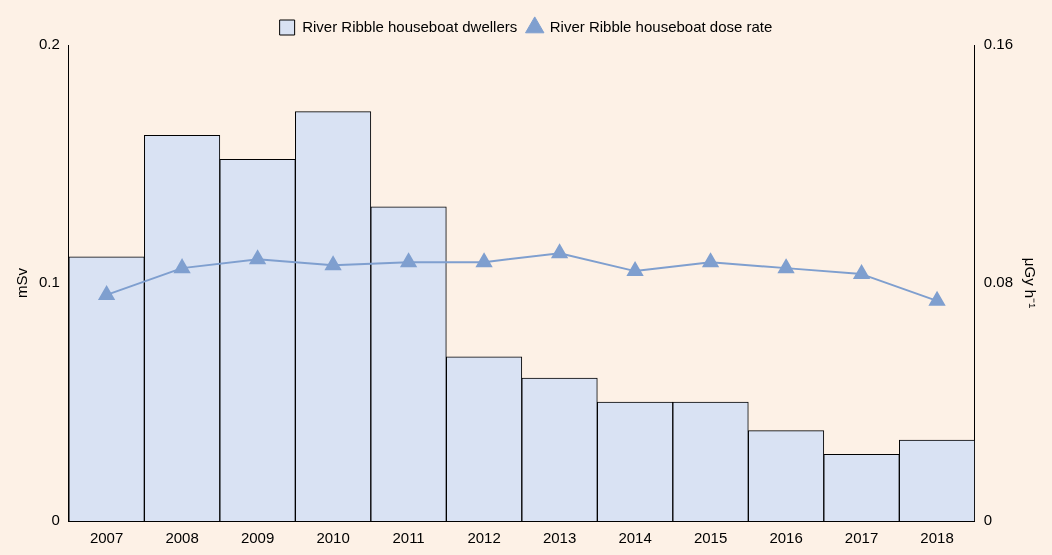  What do you see at coordinates (55, 520) in the screenshot?
I see `y-tick-label: 0` at bounding box center [55, 520].